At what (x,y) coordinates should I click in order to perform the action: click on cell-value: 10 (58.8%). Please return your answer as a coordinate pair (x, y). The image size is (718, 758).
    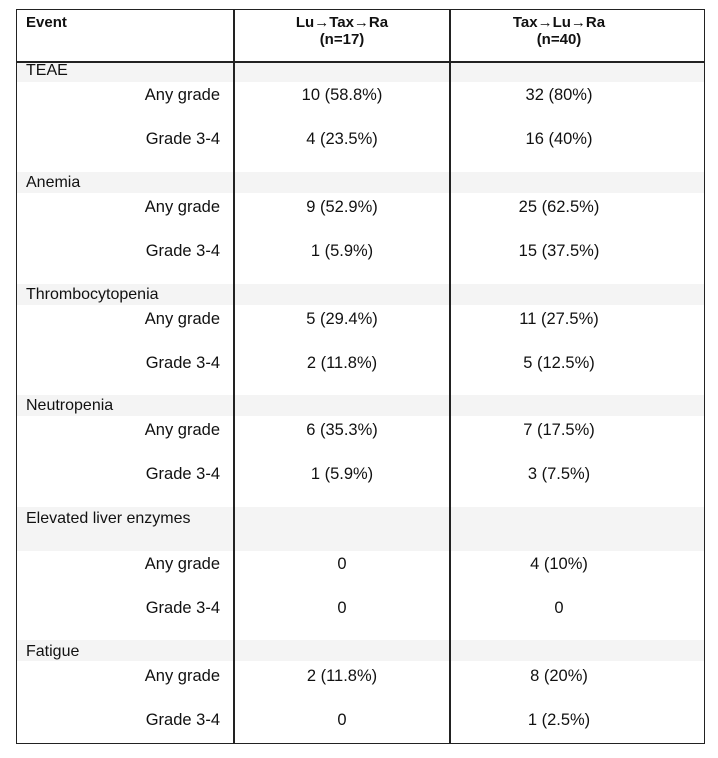
    Looking at the image, I should click on (342, 95).